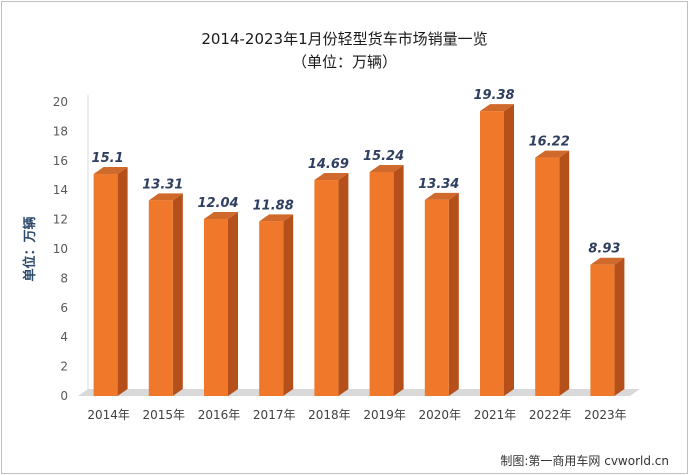 Image resolution: width=689 pixels, height=475 pixels. What do you see at coordinates (344, 39) in the screenshot?
I see `chart-title: 2014-2023年1月份轻型货车市场销量一览` at bounding box center [344, 39].